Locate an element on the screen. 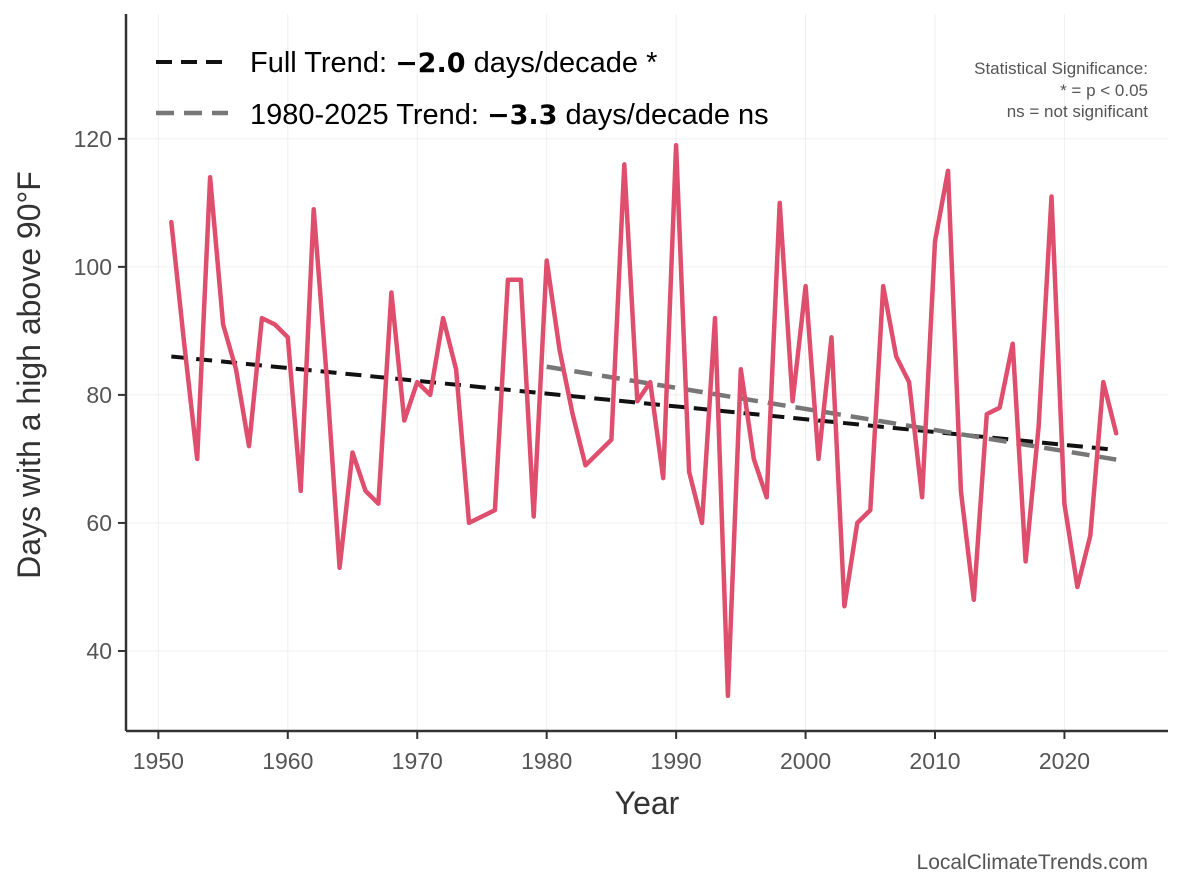 This screenshot has height=889, width=1184. y-tick-label-120: 120 is located at coordinates (93, 139).